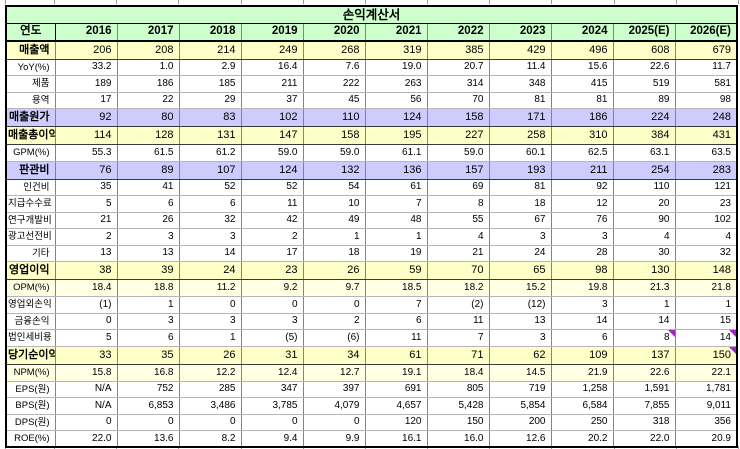  What do you see at coordinates (396, 84) in the screenshot?
I see `value-cell: 263` at bounding box center [396, 84].